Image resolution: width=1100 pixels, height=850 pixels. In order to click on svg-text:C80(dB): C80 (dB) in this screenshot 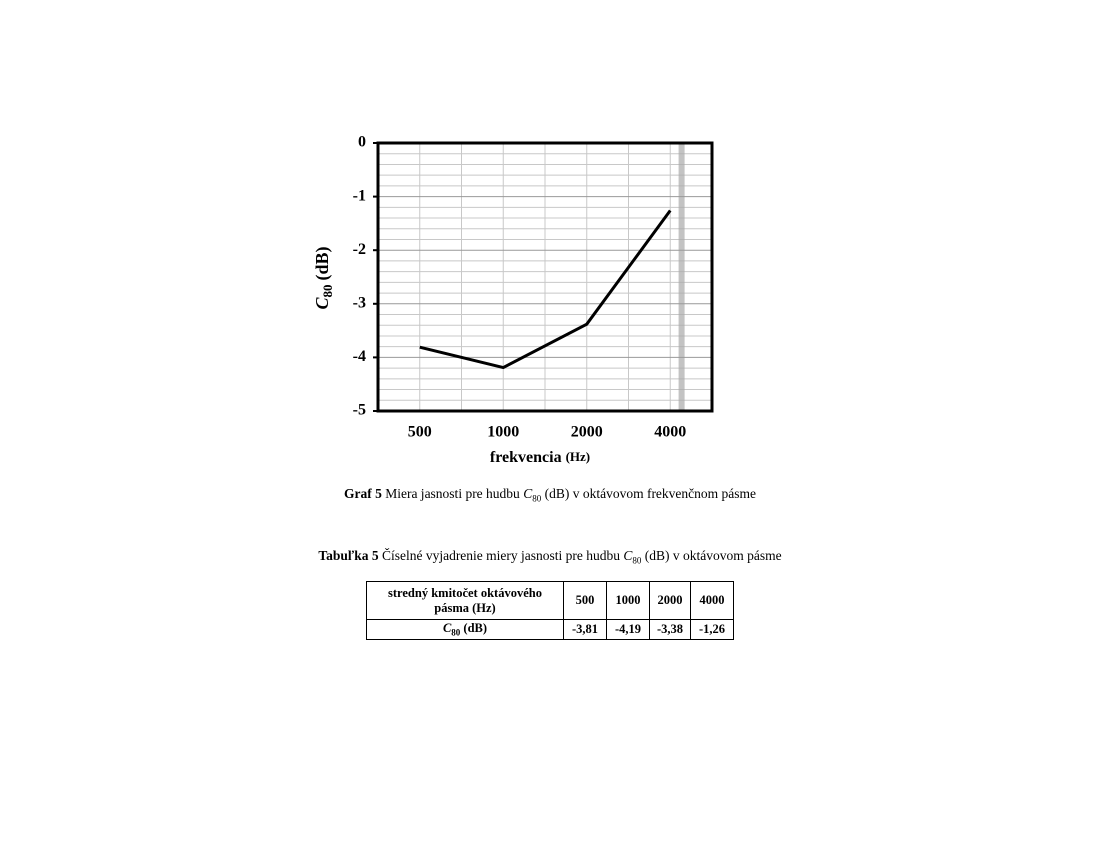, I will do `click(323, 277)`.